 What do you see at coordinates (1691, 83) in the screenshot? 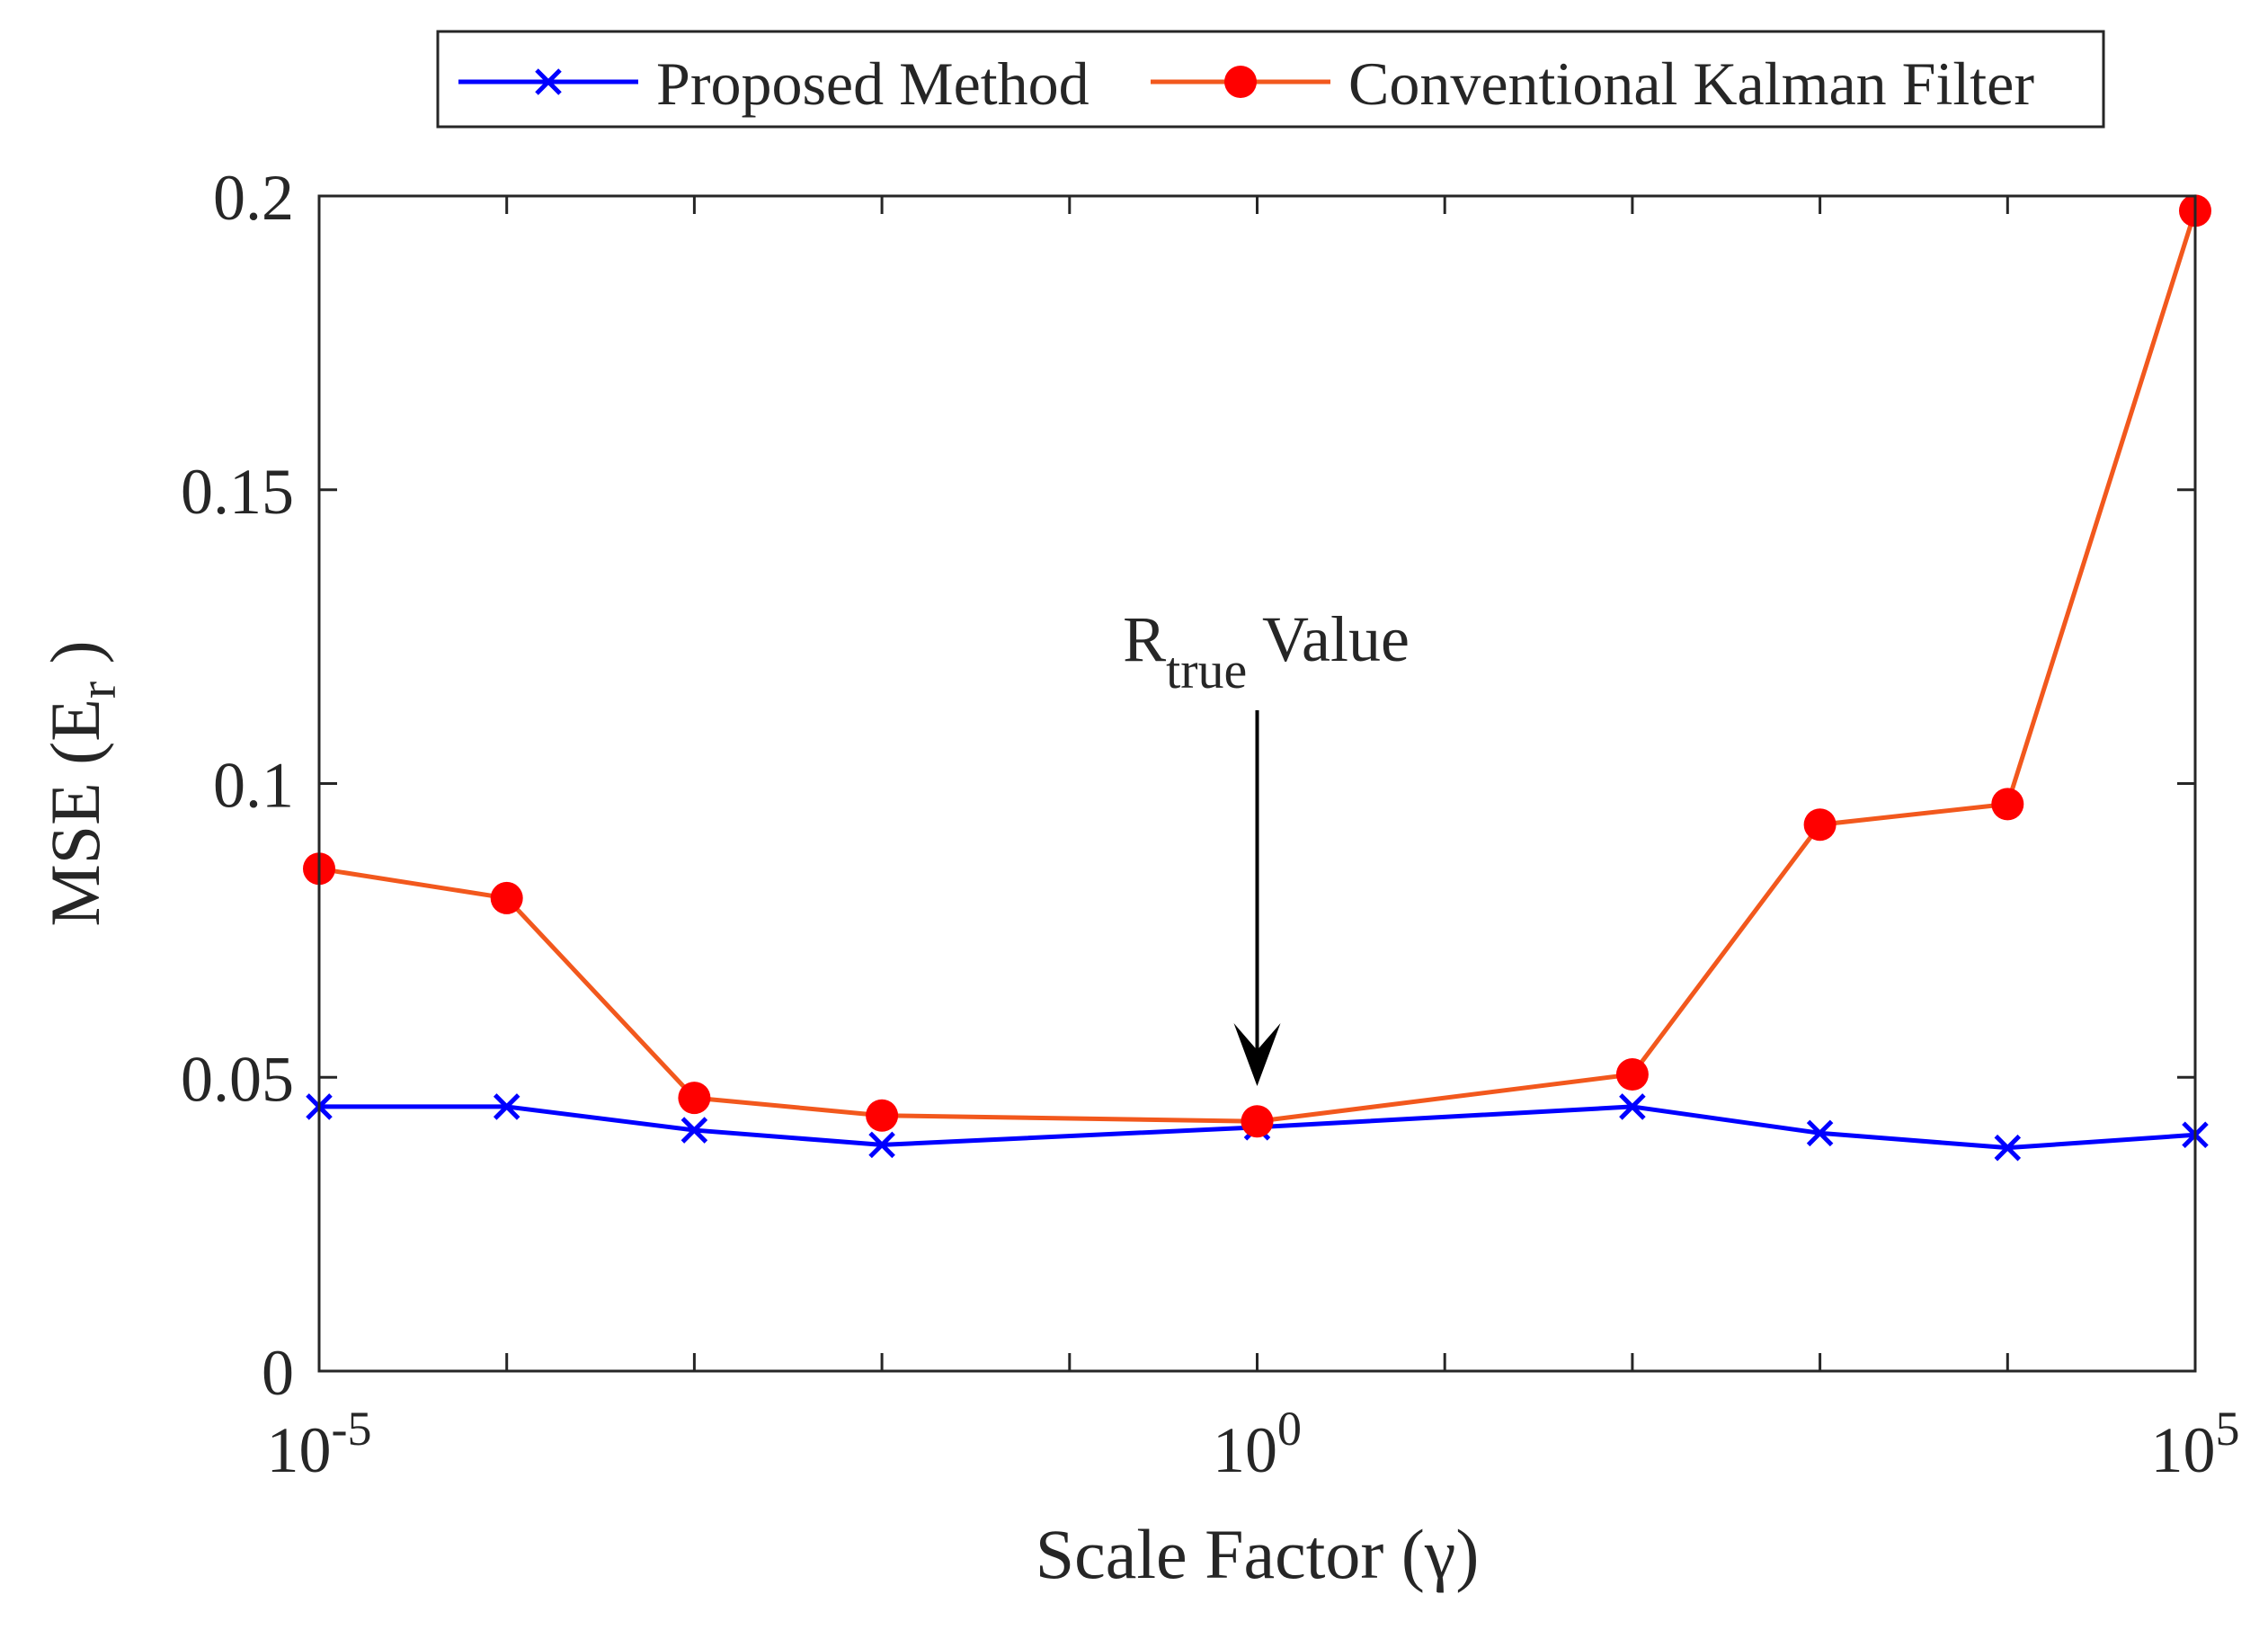
I see `legend-label: Conventional Kalman Filter` at bounding box center [1691, 83].